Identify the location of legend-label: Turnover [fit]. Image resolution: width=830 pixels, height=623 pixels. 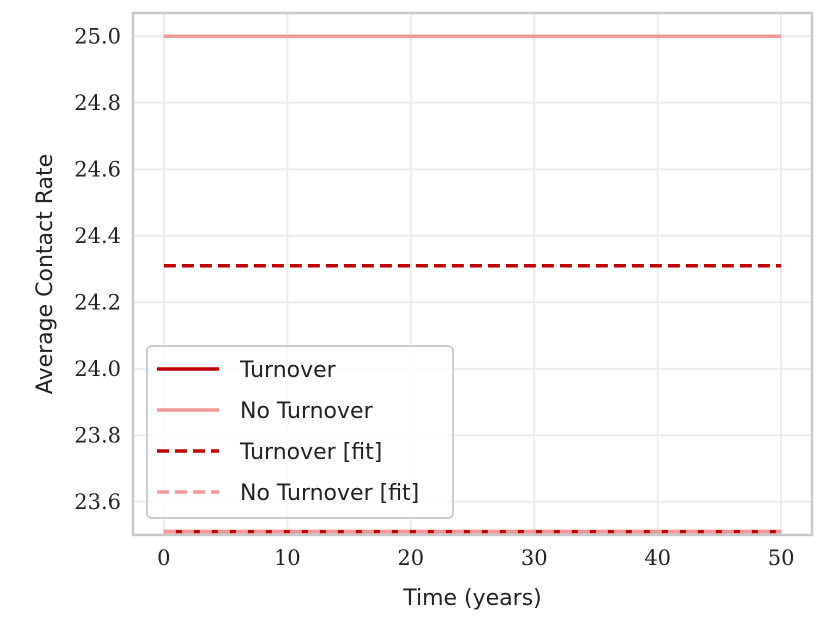
(310, 452).